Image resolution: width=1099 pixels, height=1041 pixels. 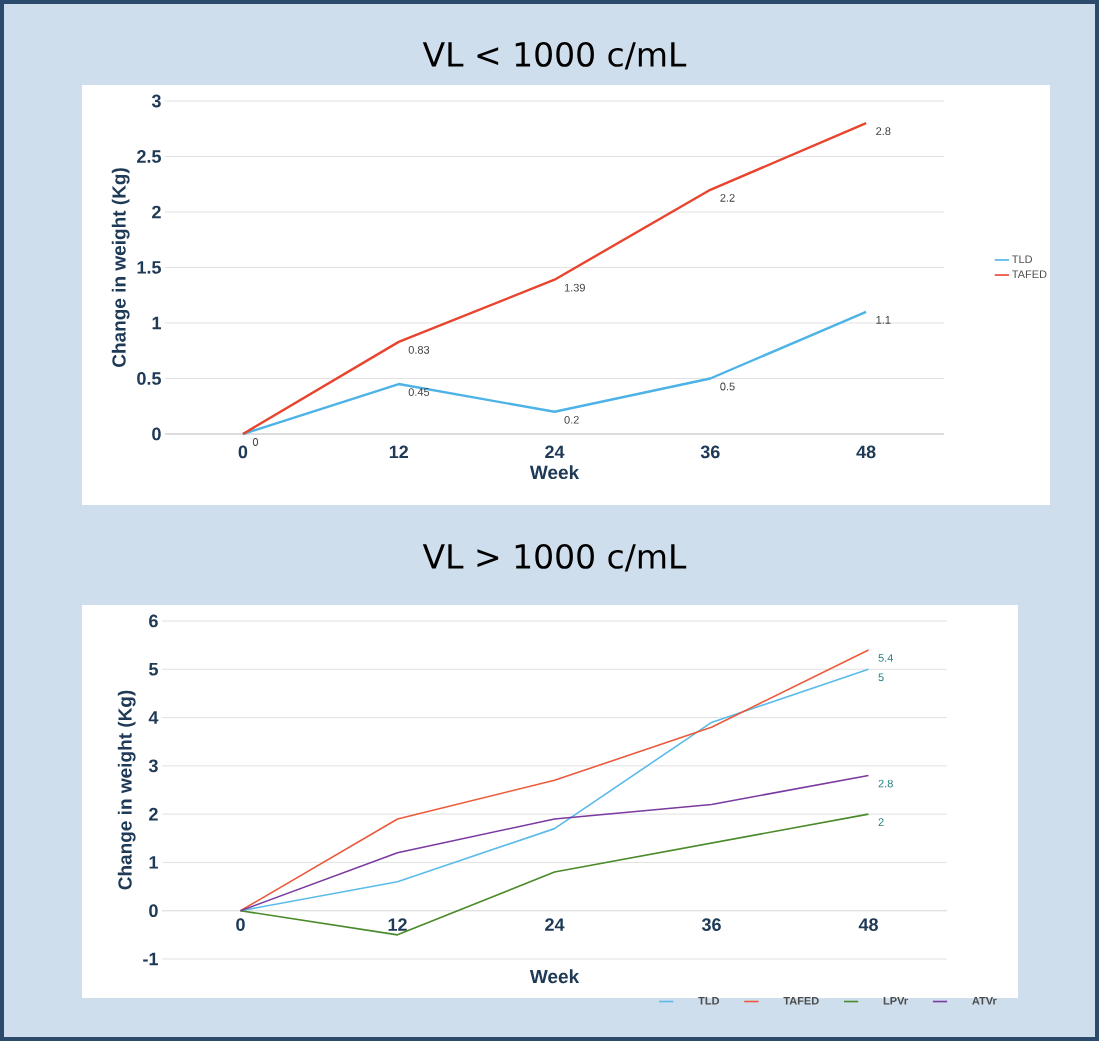 I want to click on y-tick-label: 1.5, so click(x=149, y=267).